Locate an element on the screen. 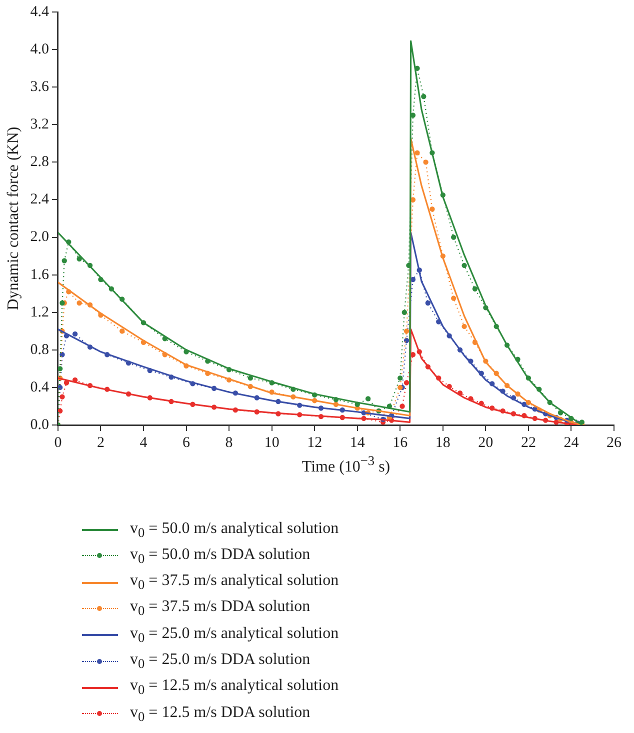  x-tick-label: 14 is located at coordinates (358, 442).